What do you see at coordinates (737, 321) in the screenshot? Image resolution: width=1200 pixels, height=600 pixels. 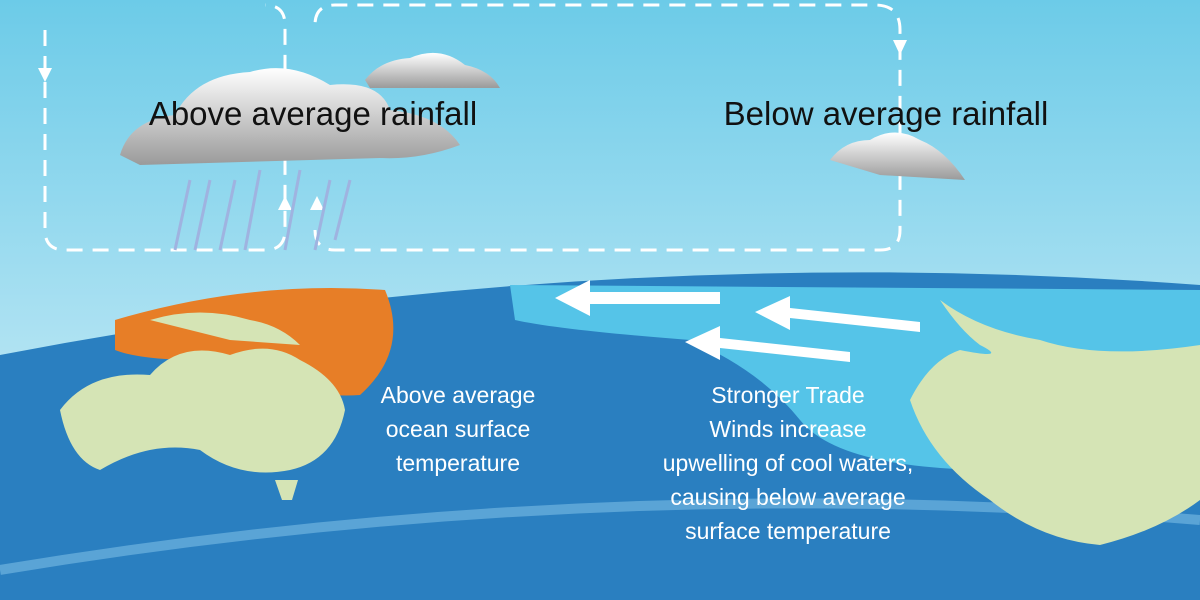 I see `trade-winds` at bounding box center [737, 321].